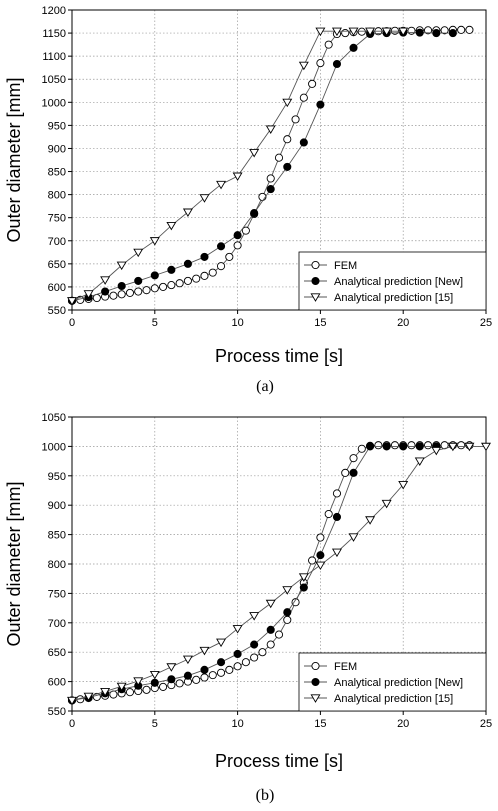 This screenshot has width=498, height=811. I want to click on y-tick-label: 1150, so click(54, 34).